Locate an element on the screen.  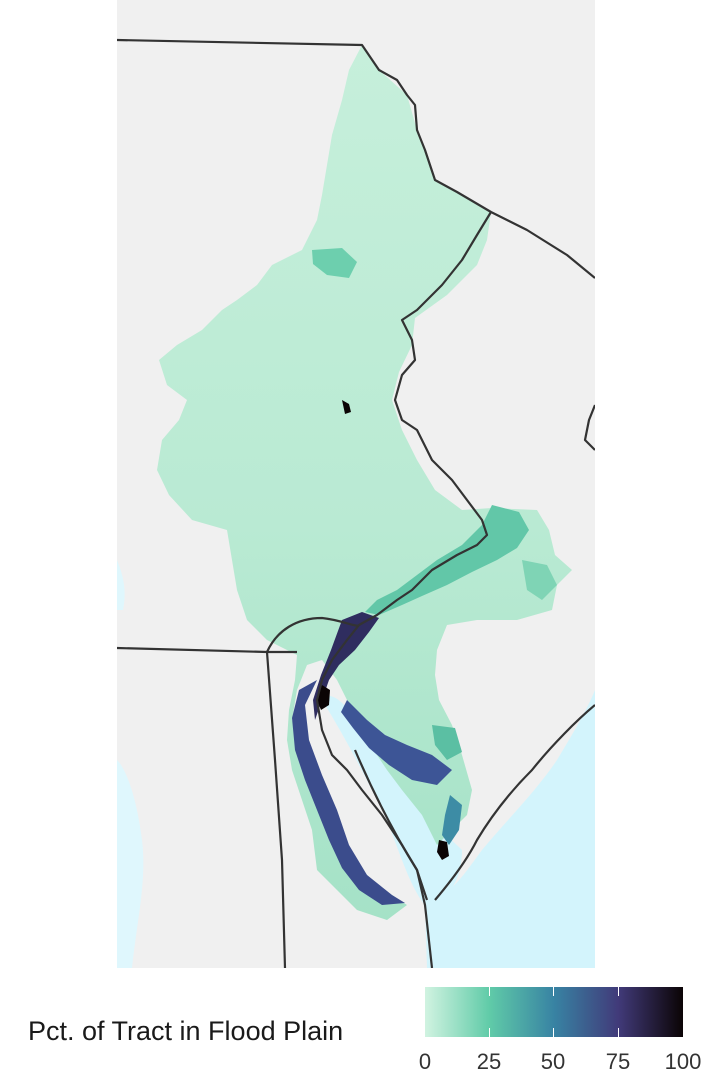
atlantic-ocean-water is located at coordinates (510, 829).